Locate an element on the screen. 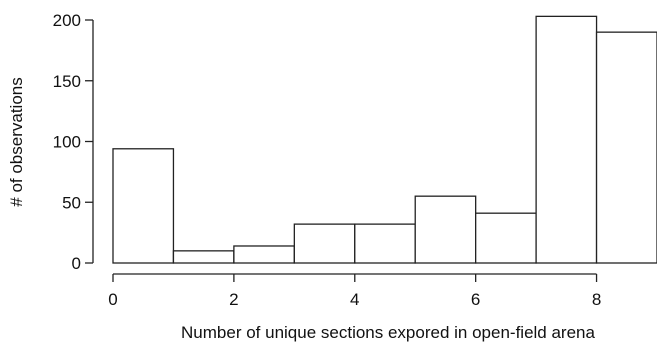 The image size is (657, 344). y-tick-label-4: 200 is located at coordinates (67, 20).